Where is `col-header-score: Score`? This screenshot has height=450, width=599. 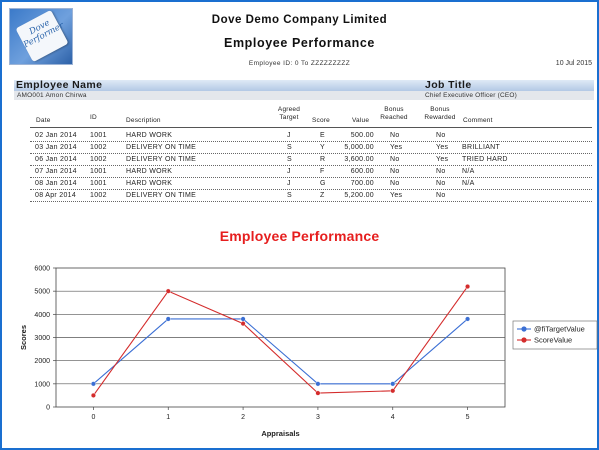 col-header-score: Score is located at coordinates (321, 120).